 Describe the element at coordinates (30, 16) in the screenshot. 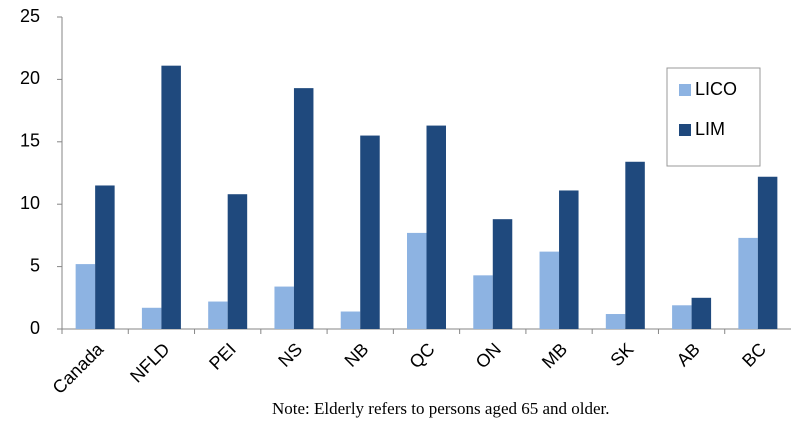

I see `y-tick-label: 25` at that location.